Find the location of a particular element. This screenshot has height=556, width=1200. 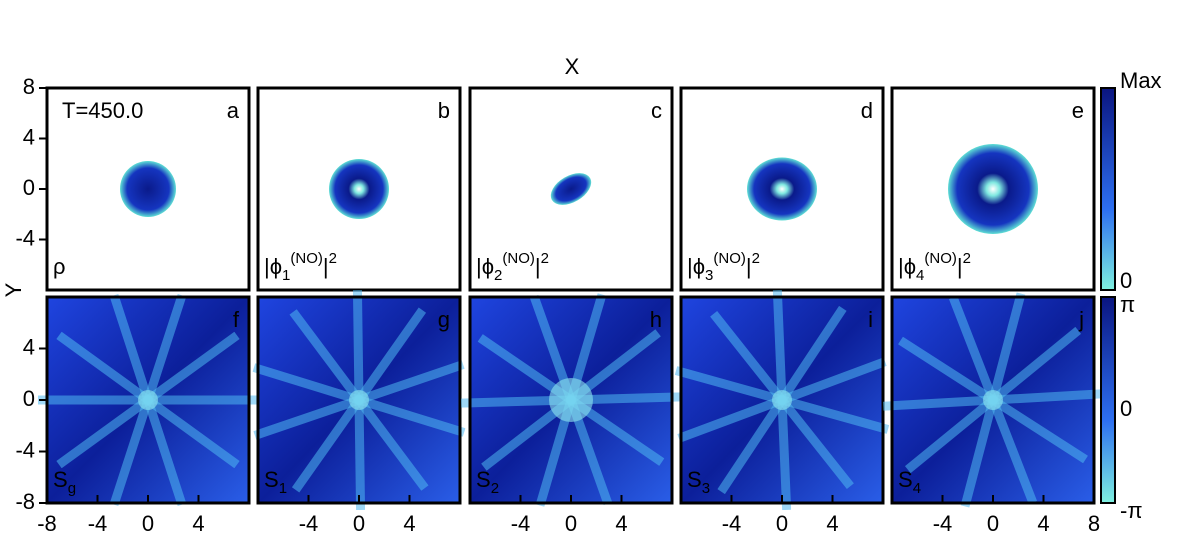

panel-label: |ϕ2(NO)|2 is located at coordinates (512, 267).